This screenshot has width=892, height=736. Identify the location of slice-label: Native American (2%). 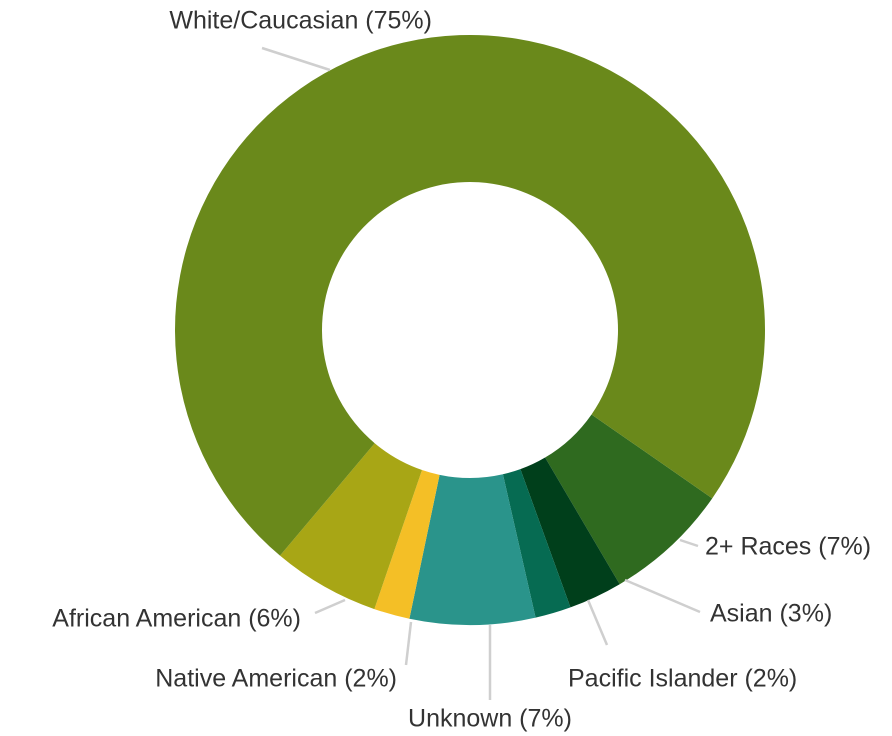
(276, 679).